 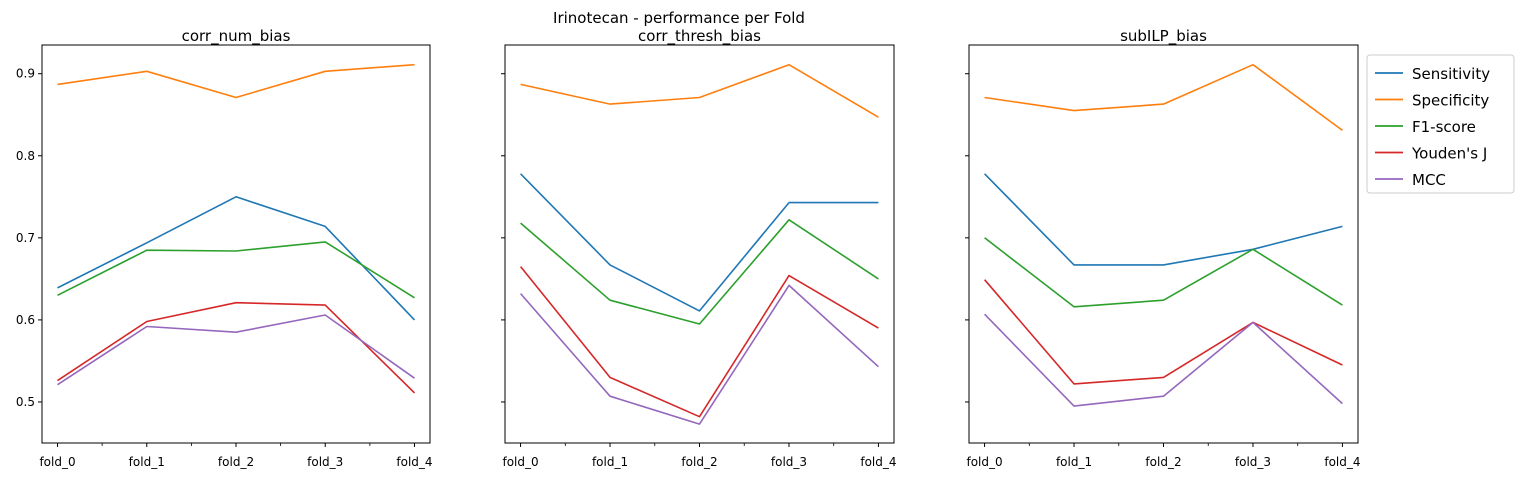 I want to click on panel-title: corr_thresh_bias, so click(x=699, y=36).